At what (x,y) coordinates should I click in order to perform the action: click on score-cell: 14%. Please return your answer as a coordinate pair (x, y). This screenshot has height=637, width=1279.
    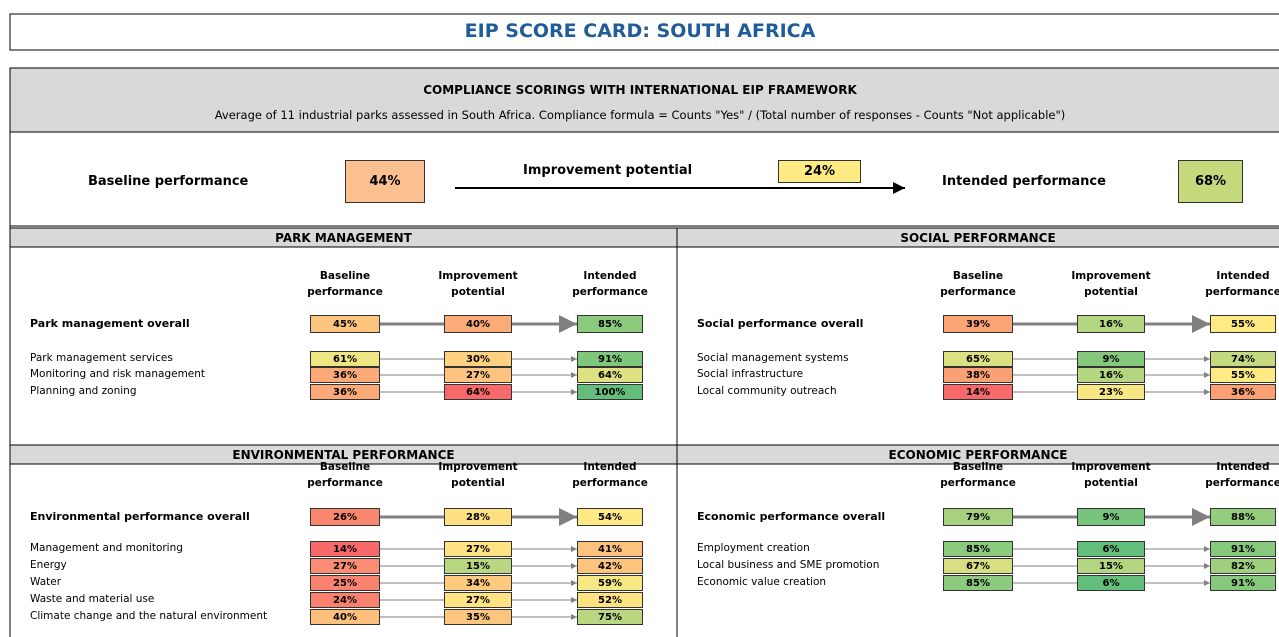
    Looking at the image, I should click on (345, 549).